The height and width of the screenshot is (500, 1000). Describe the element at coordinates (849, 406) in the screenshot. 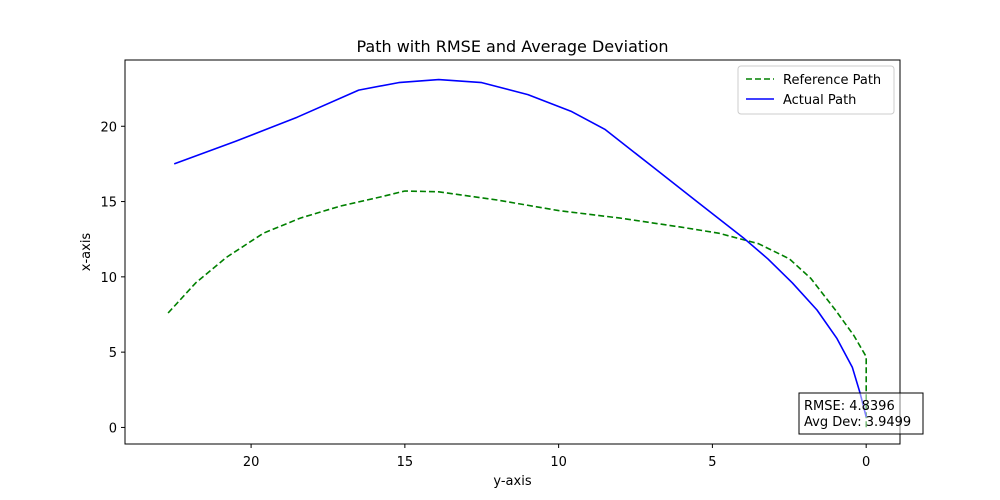

I see `rmse-text: RMSE: 4.8396` at that location.